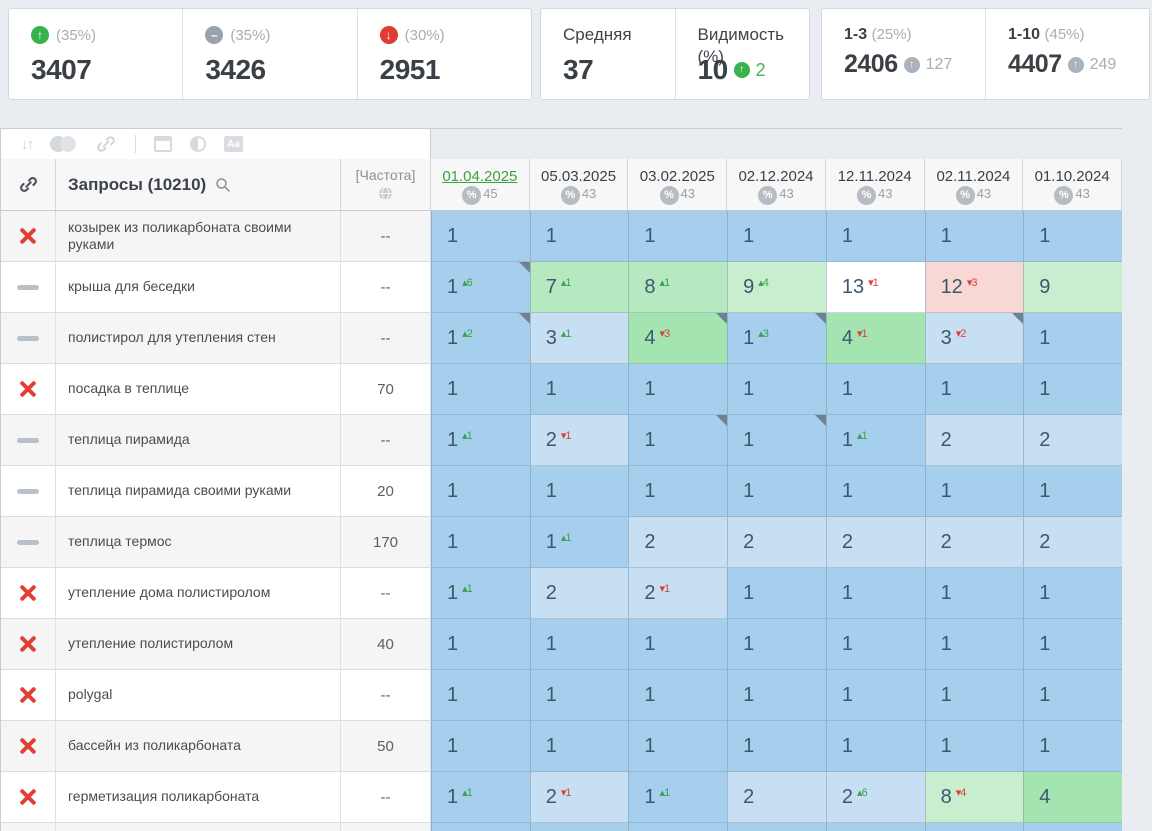 The image size is (1152, 831). Describe the element at coordinates (974, 338) in the screenshot. I see `position-cell: 3 ▾2` at that location.